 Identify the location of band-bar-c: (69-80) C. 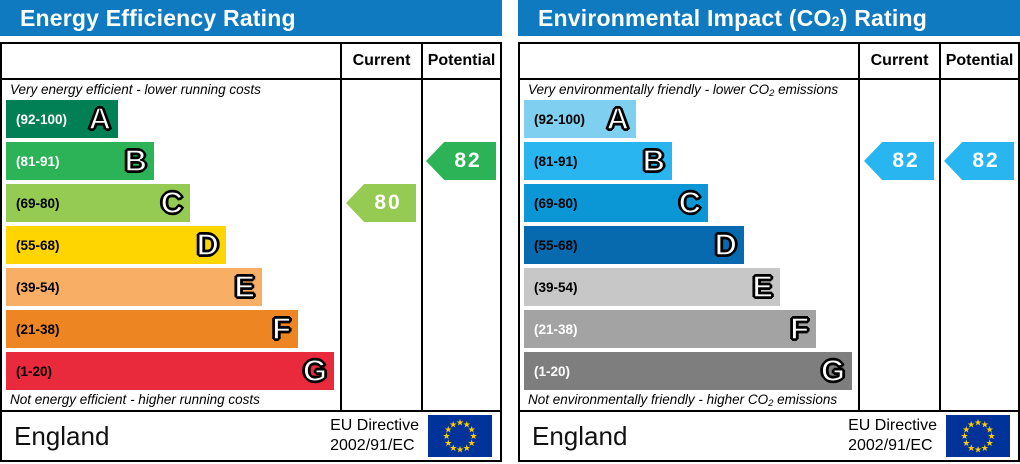
(98, 203).